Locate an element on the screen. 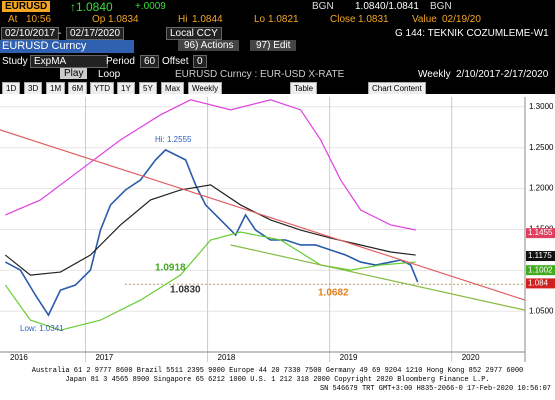 The width and height of the screenshot is (555, 400). y-tick-label: 1.0500 is located at coordinates (541, 310).